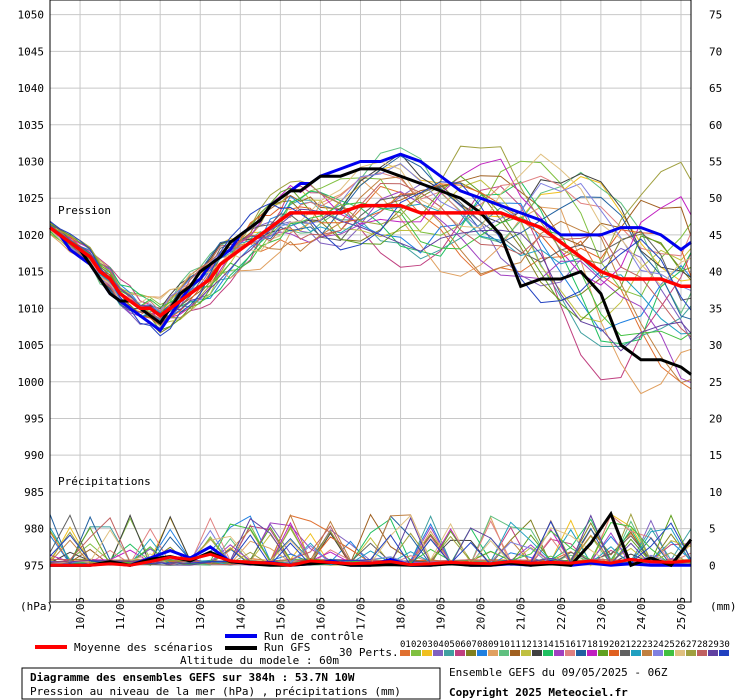  Describe the element at coordinates (31, 88) in the screenshot. I see `pressure-tick-label: 1040` at that location.